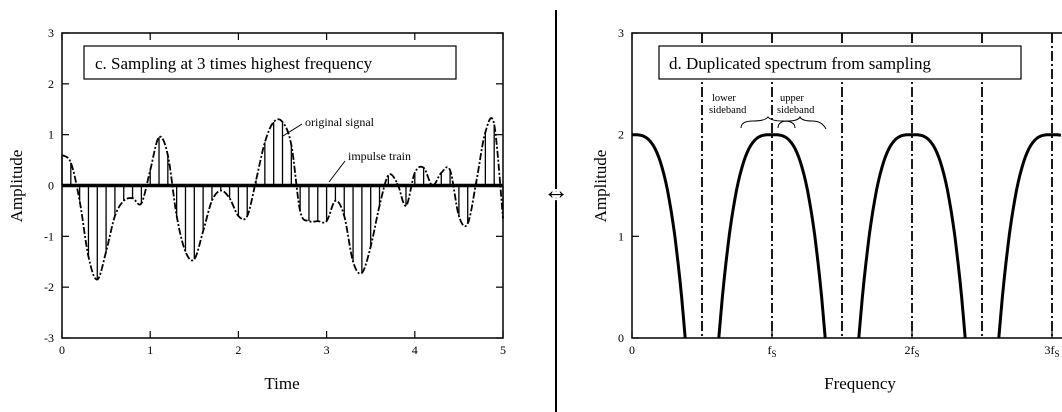  Describe the element at coordinates (292, 130) in the screenshot. I see `annotation-arrow-original` at that location.